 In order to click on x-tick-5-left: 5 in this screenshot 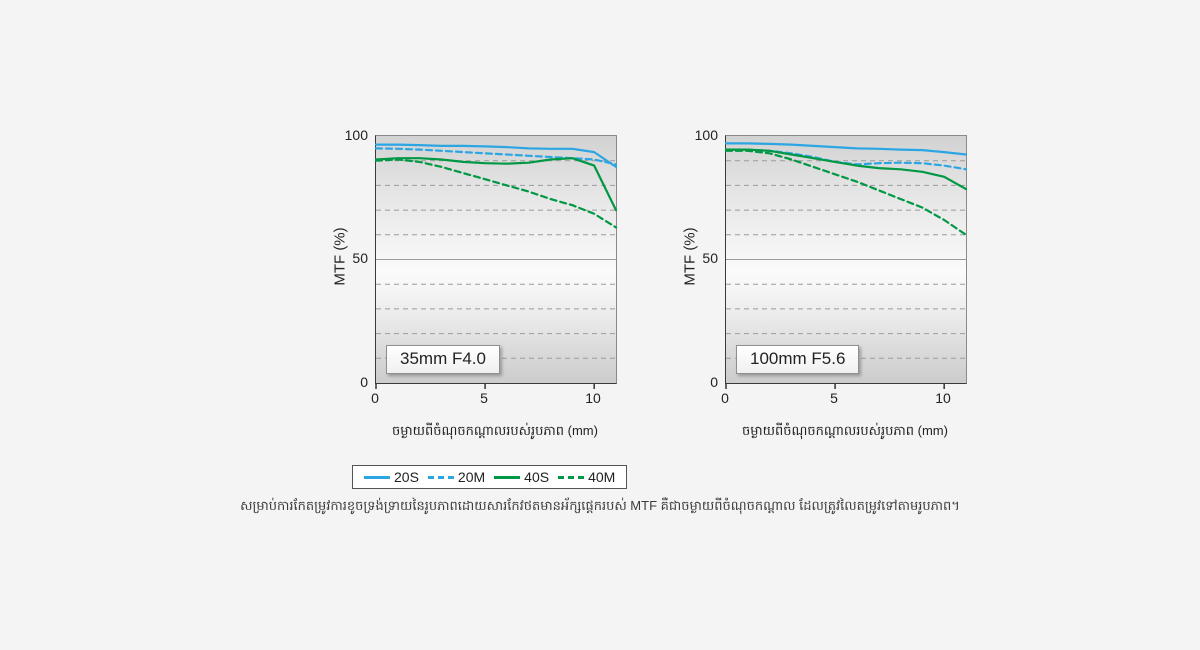, I will do `click(484, 398)`.